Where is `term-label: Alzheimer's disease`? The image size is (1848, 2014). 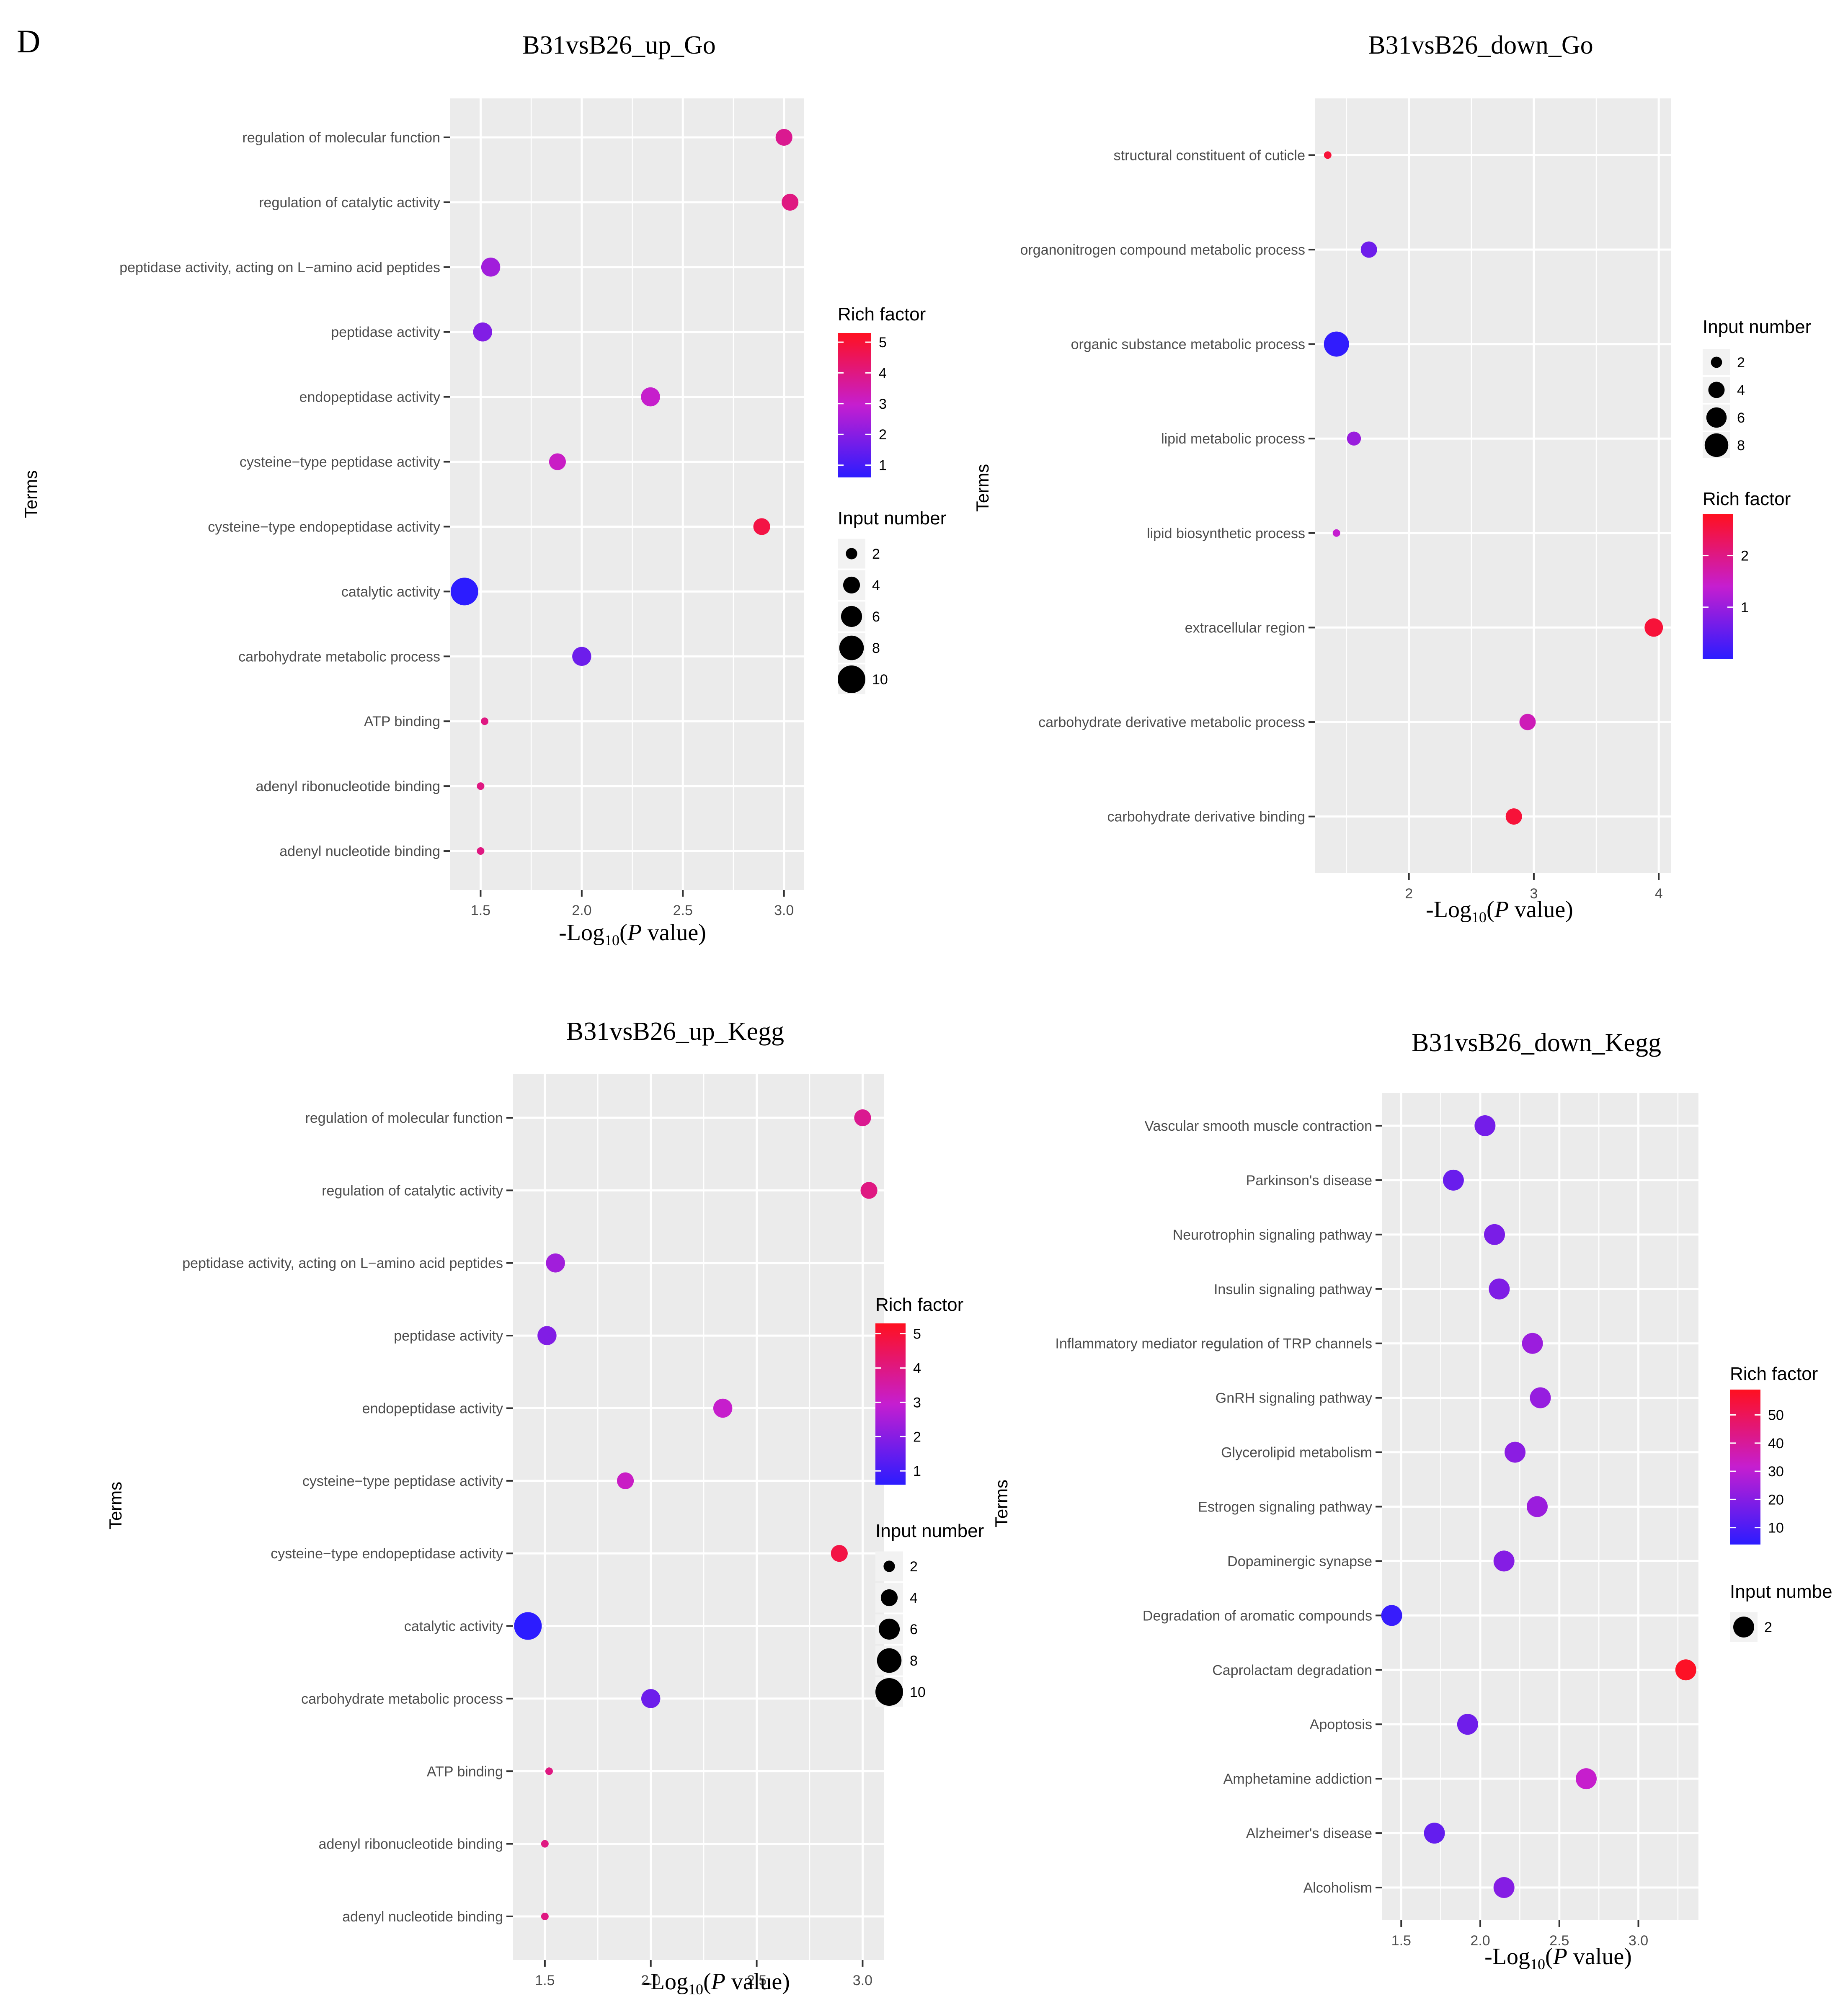
term-label: Alzheimer's disease is located at coordinates (1309, 1833).